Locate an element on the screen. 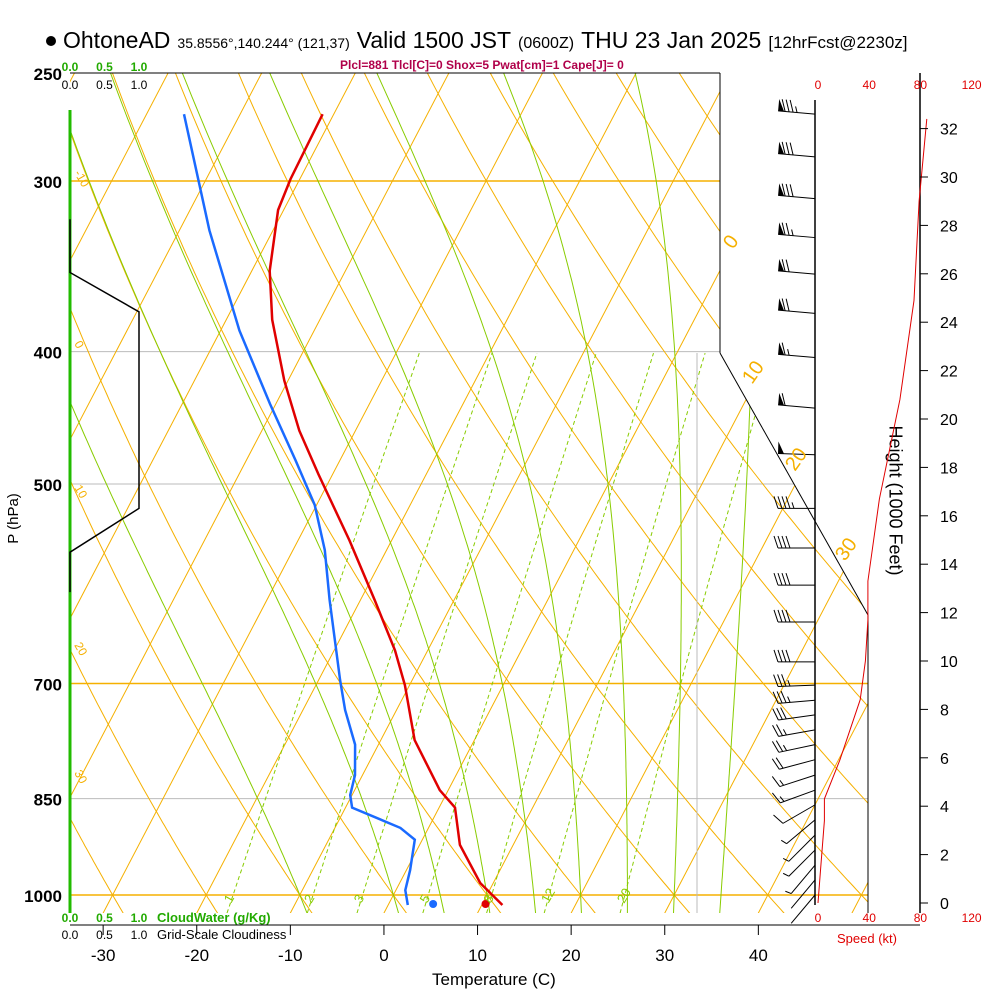  height-tick-label: 18 is located at coordinates (949, 468).